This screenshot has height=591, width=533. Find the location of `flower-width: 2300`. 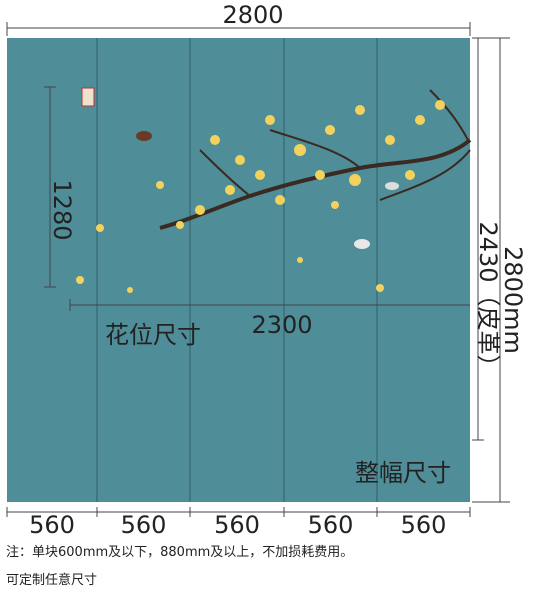

flower-width: 2300 is located at coordinates (281, 325).